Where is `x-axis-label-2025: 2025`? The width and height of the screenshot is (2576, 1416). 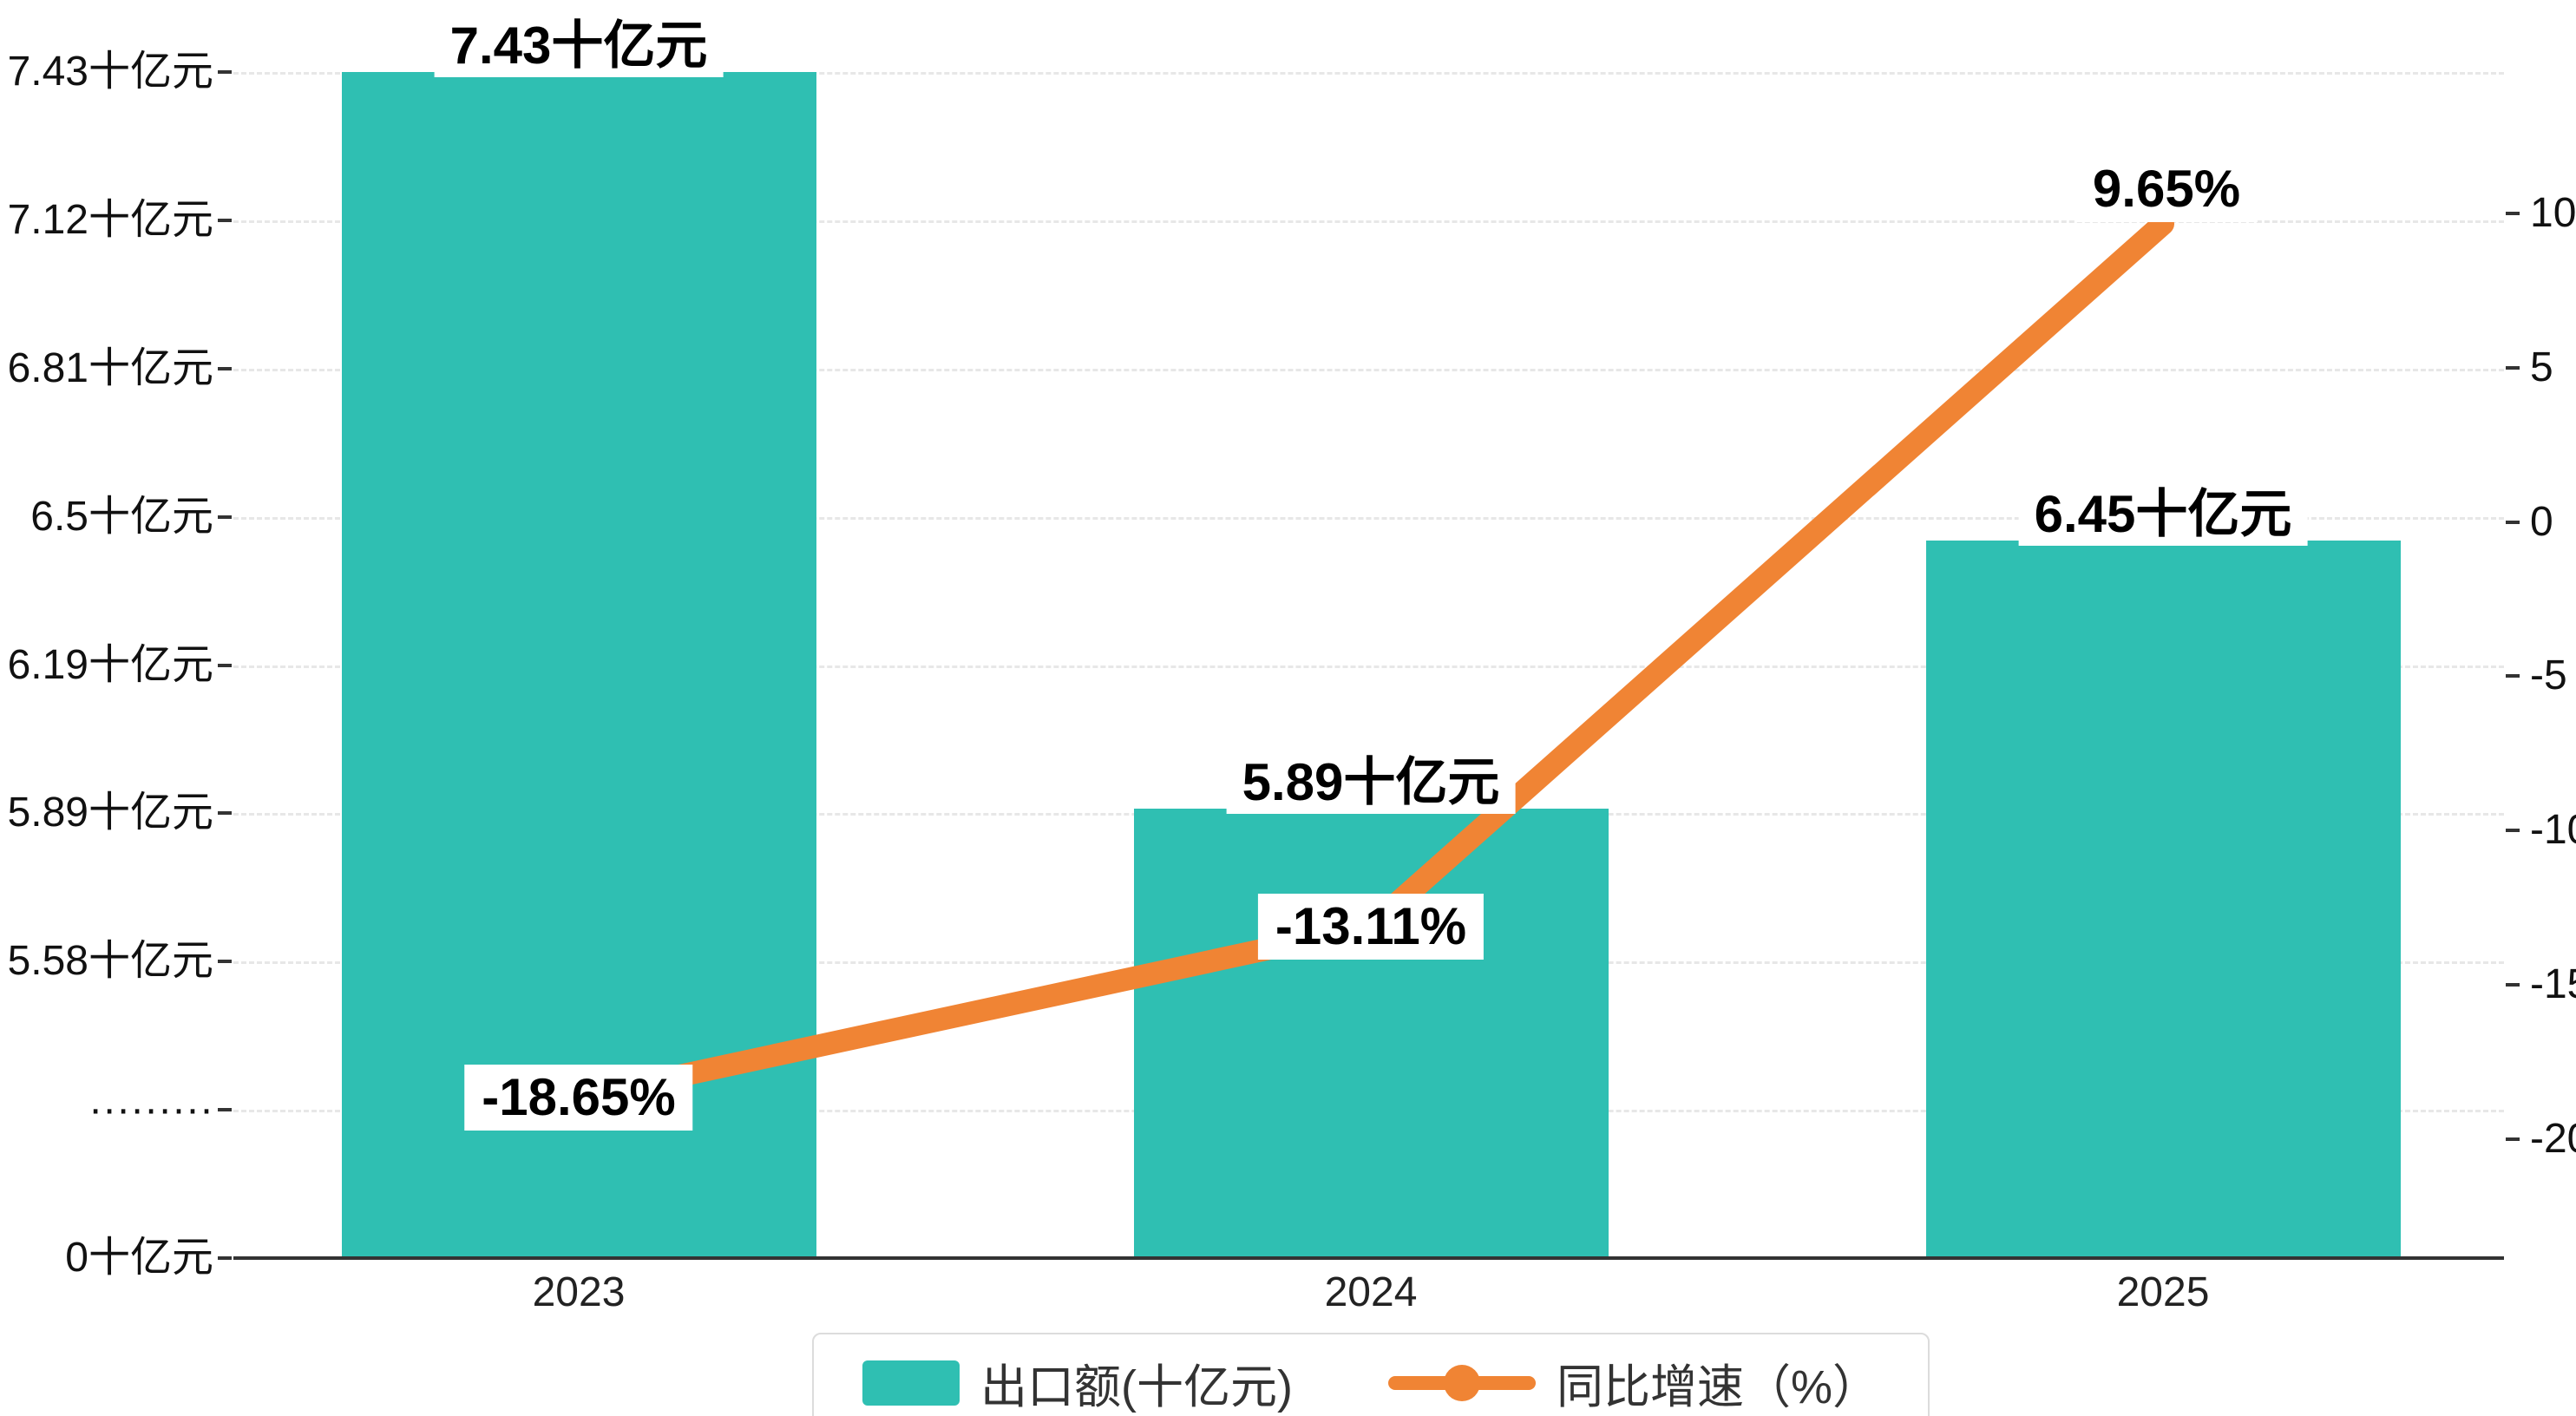
x-axis-label-2025: 2025 is located at coordinates (2163, 1292).